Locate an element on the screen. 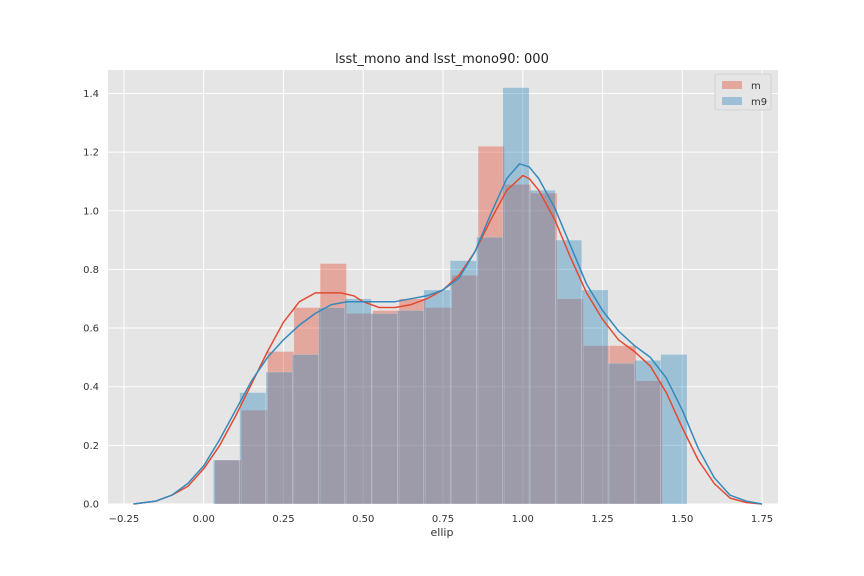 Image resolution: width=864 pixels, height=576 pixels. y-tick-label: 0.0 is located at coordinates (91, 505).